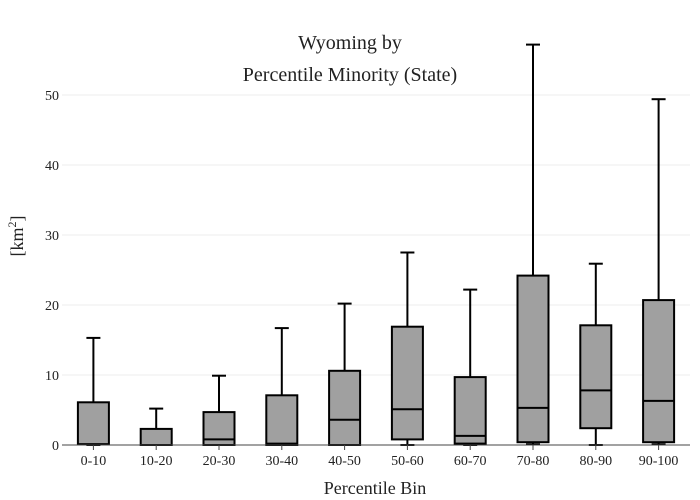 This screenshot has height=500, width=700. What do you see at coordinates (17, 242) in the screenshot?
I see `y-axis-label-text: [km` at bounding box center [17, 242].